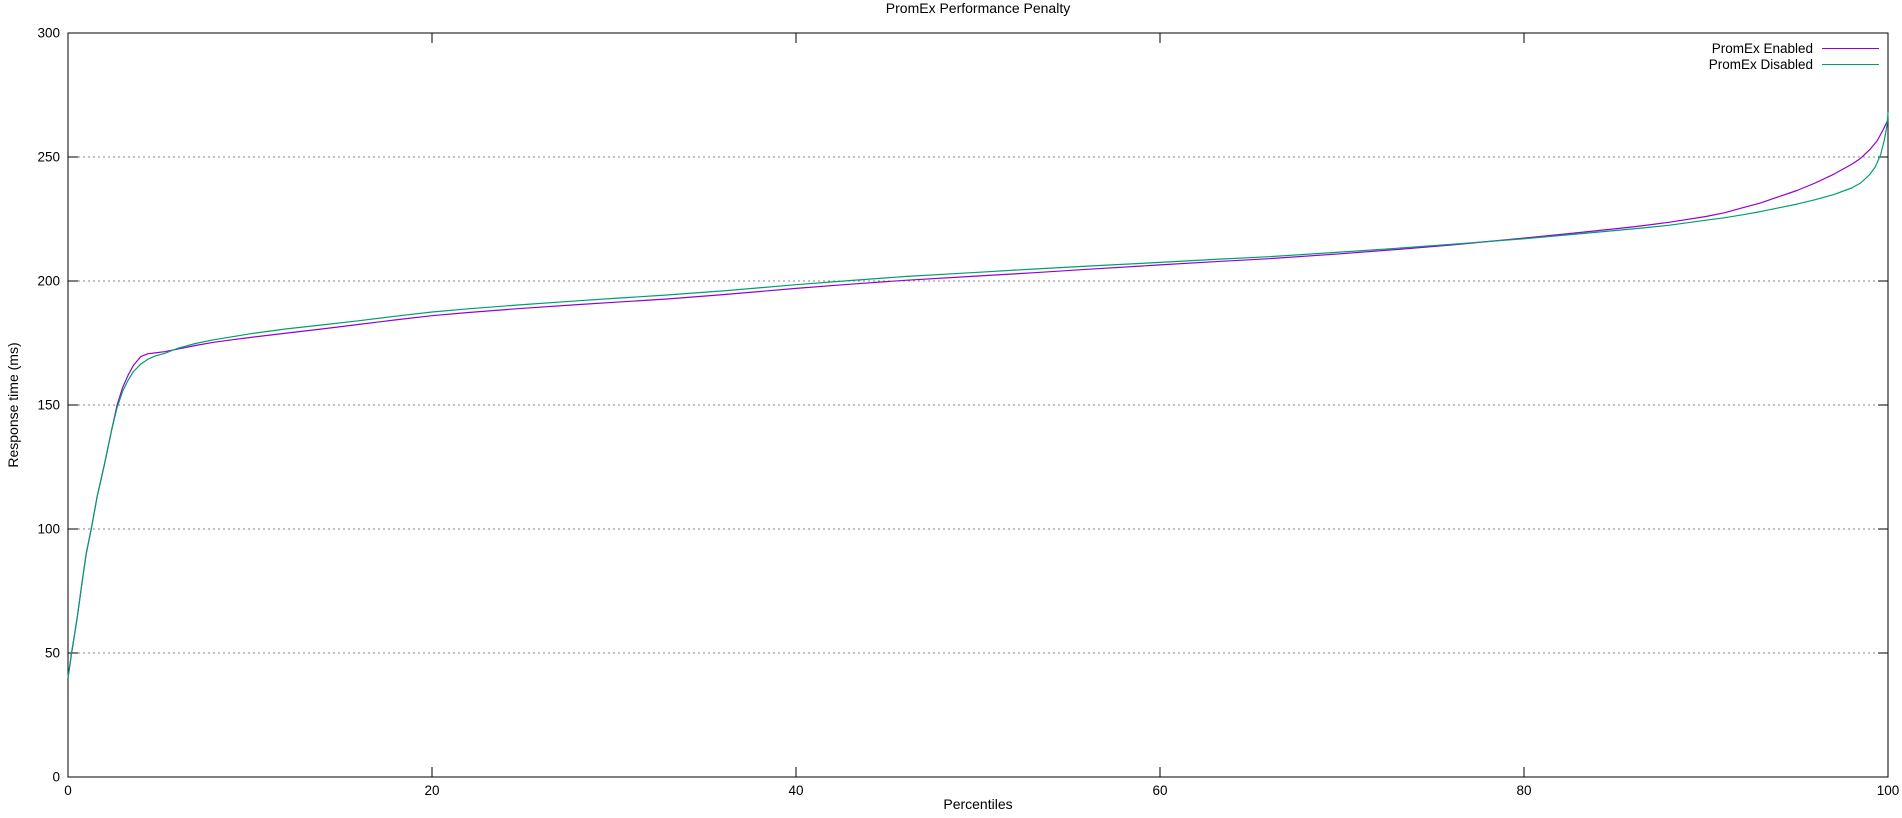  I want to click on y-tick-label-150: 150, so click(48, 405).